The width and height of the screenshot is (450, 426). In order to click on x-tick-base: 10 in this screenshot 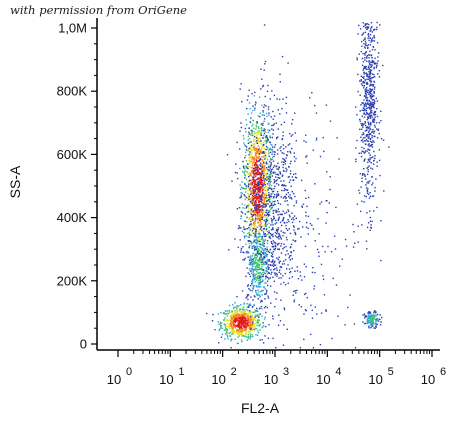, I will do `click(271, 379)`.